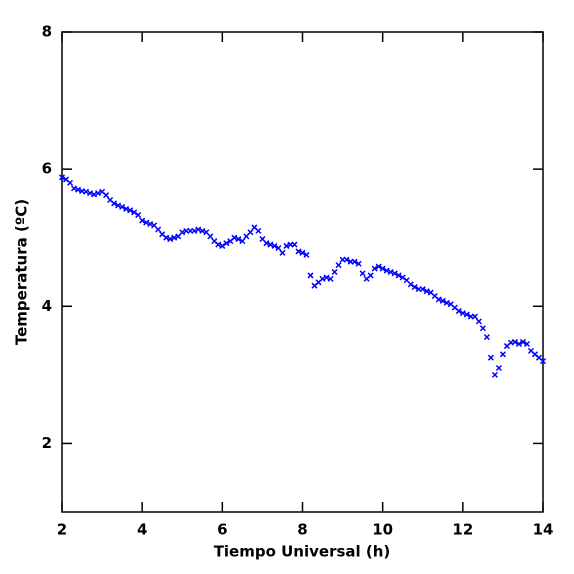 The height and width of the screenshot is (574, 574). Describe the element at coordinates (47, 443) in the screenshot. I see `y-tick-label: 2` at that location.